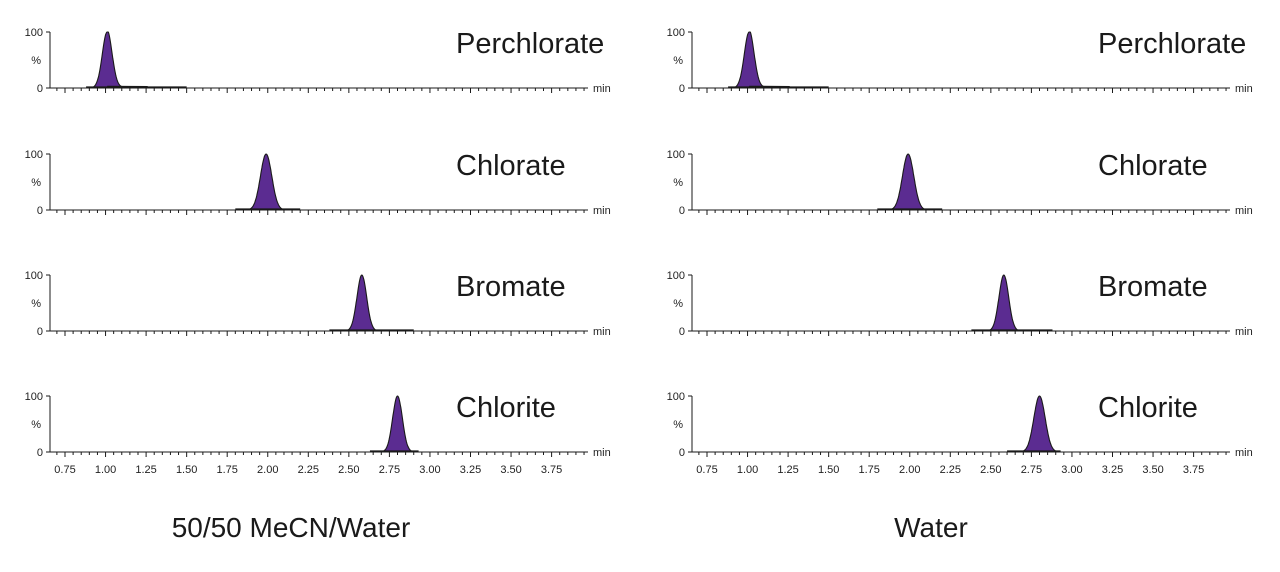 This screenshot has height=572, width=1280. I want to click on condition-label: 50/50 MeCN/Water, so click(291, 527).